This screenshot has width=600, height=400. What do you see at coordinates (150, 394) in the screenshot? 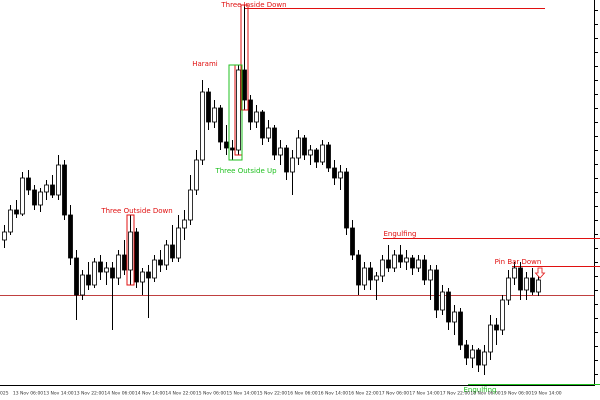
I see `x-tick-label: 14 Nov 14:00` at bounding box center [150, 394].